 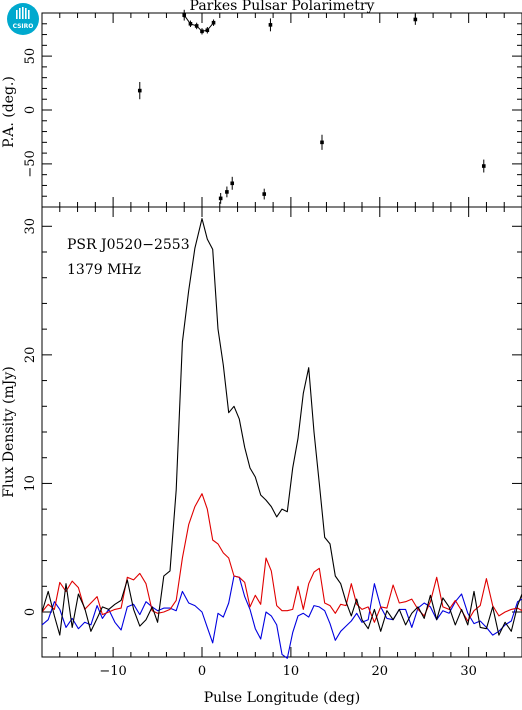 I want to click on x-tick-label: 20, so click(x=380, y=671).